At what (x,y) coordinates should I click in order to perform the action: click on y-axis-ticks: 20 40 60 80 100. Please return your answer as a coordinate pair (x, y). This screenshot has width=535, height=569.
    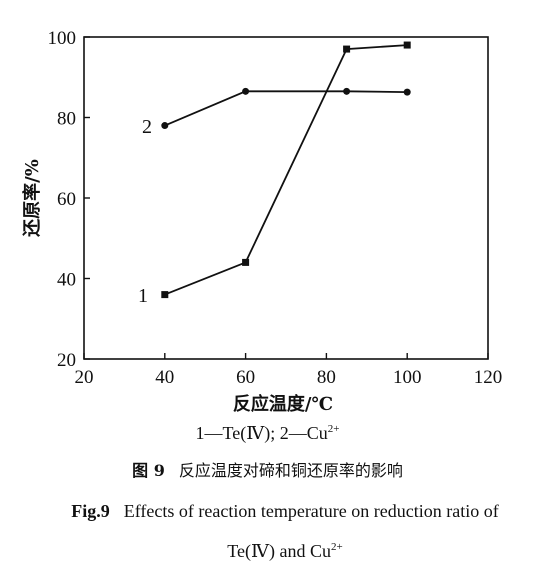
    Looking at the image, I should click on (69, 199).